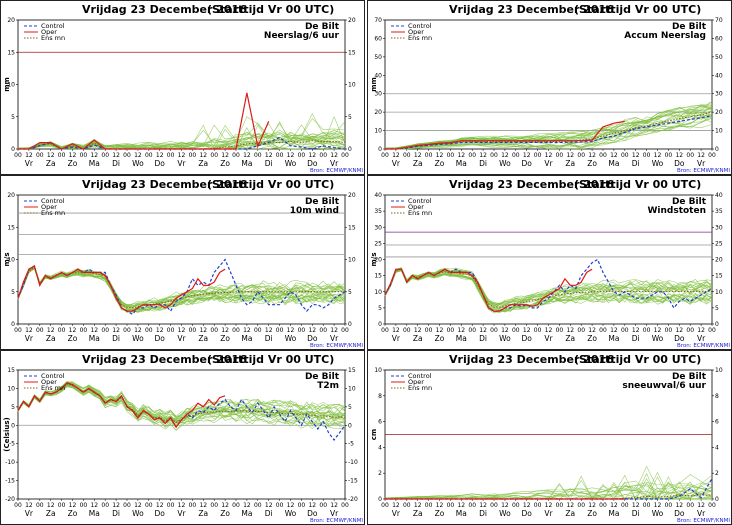  What do you see at coordinates (717, 447) in the screenshot?
I see `y-tick-label-right: 4` at bounding box center [717, 447].